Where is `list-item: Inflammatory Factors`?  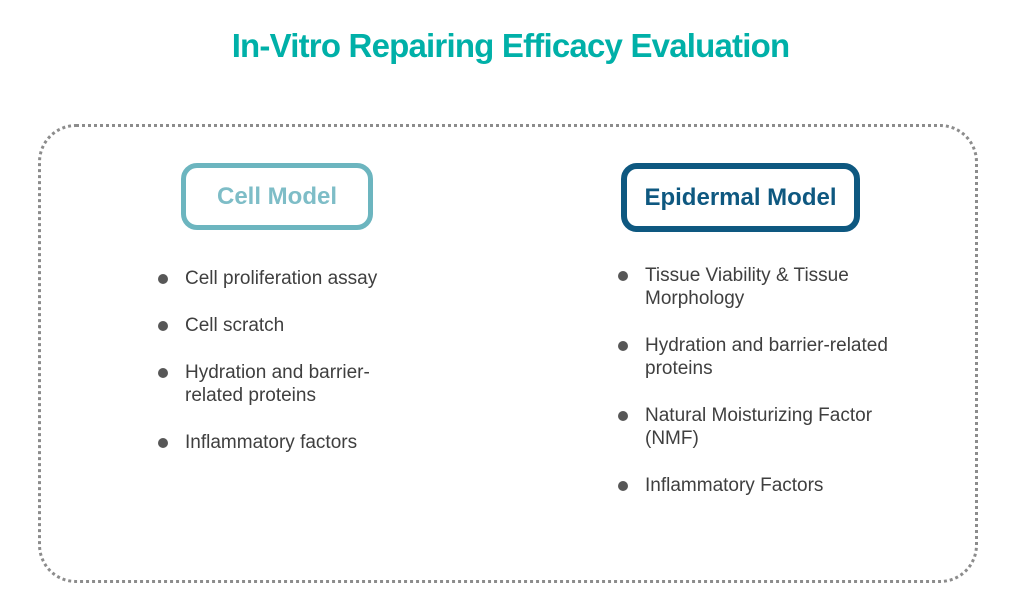
list-item: Inflammatory Factors is located at coordinates (783, 485).